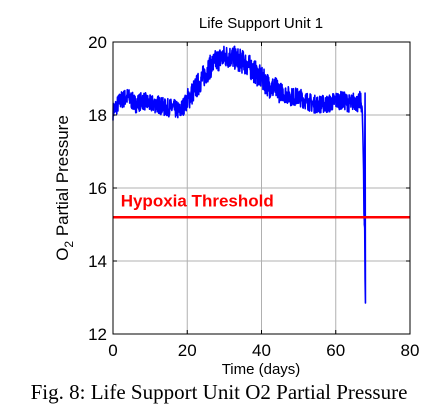 This screenshot has height=416, width=438. I want to click on x-axis-label: Time (days), so click(261, 369).